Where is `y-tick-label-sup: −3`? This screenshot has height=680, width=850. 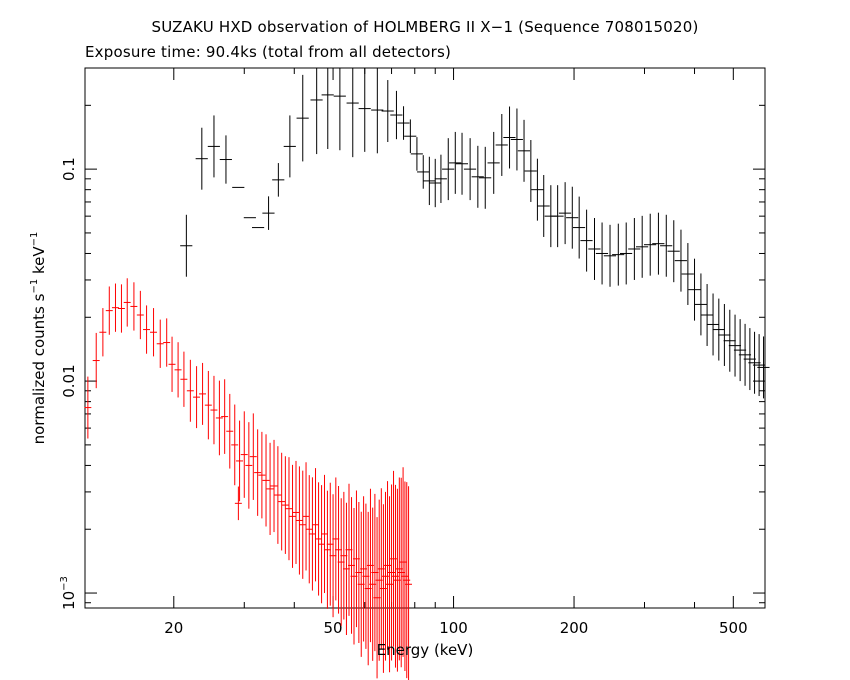
y-tick-label-sup: −3 is located at coordinates (64, 583).